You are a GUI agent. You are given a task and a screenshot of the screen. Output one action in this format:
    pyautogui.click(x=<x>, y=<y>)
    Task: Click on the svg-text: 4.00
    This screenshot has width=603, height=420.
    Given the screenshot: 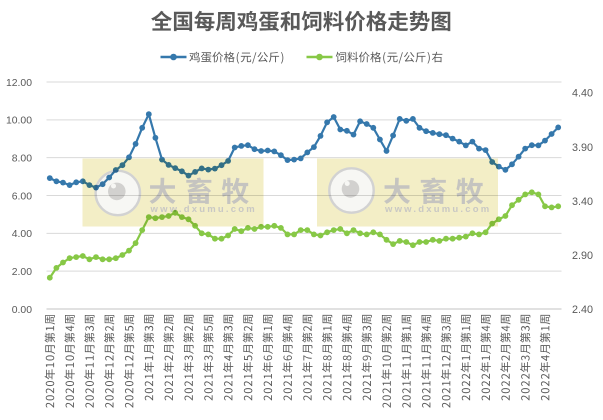 What is the action you would take?
    pyautogui.click(x=22, y=234)
    